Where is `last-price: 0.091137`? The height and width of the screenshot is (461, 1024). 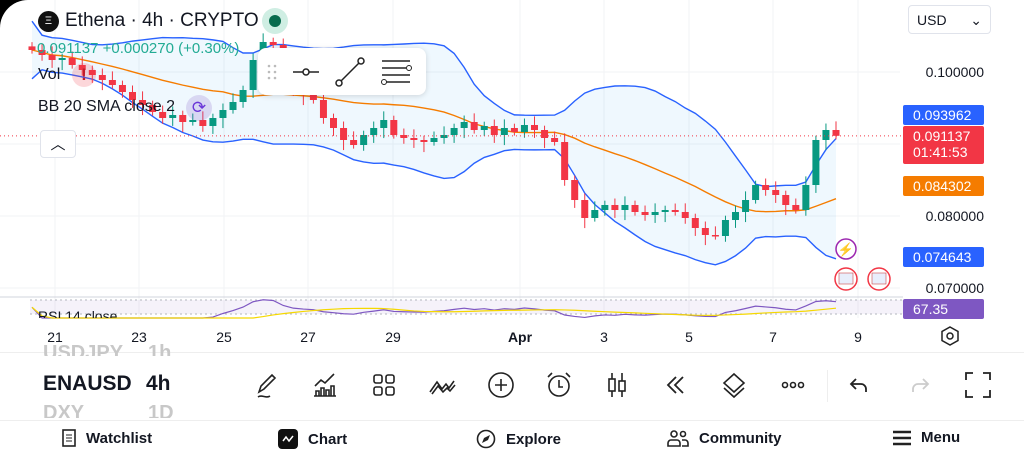 last-price: 0.091137 is located at coordinates (942, 136).